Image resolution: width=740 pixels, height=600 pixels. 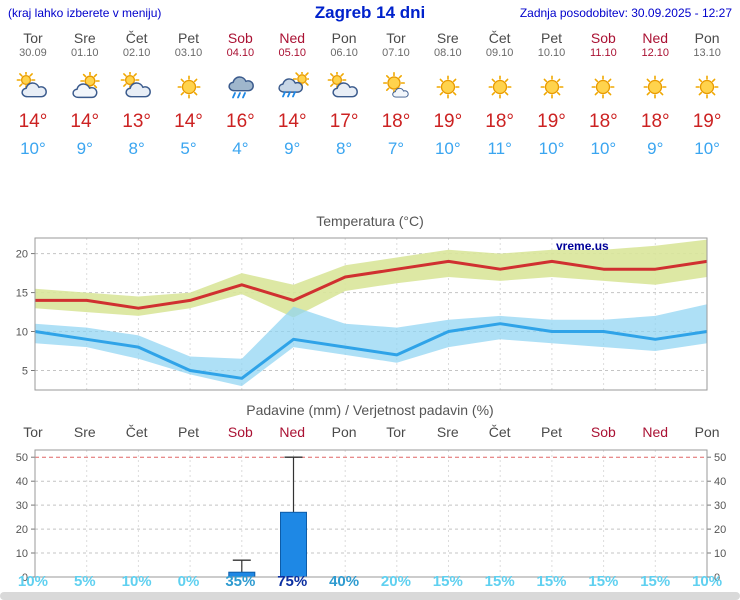 I want to click on day-column: Tor 30.09 14° 10°, so click(x=33, y=95).